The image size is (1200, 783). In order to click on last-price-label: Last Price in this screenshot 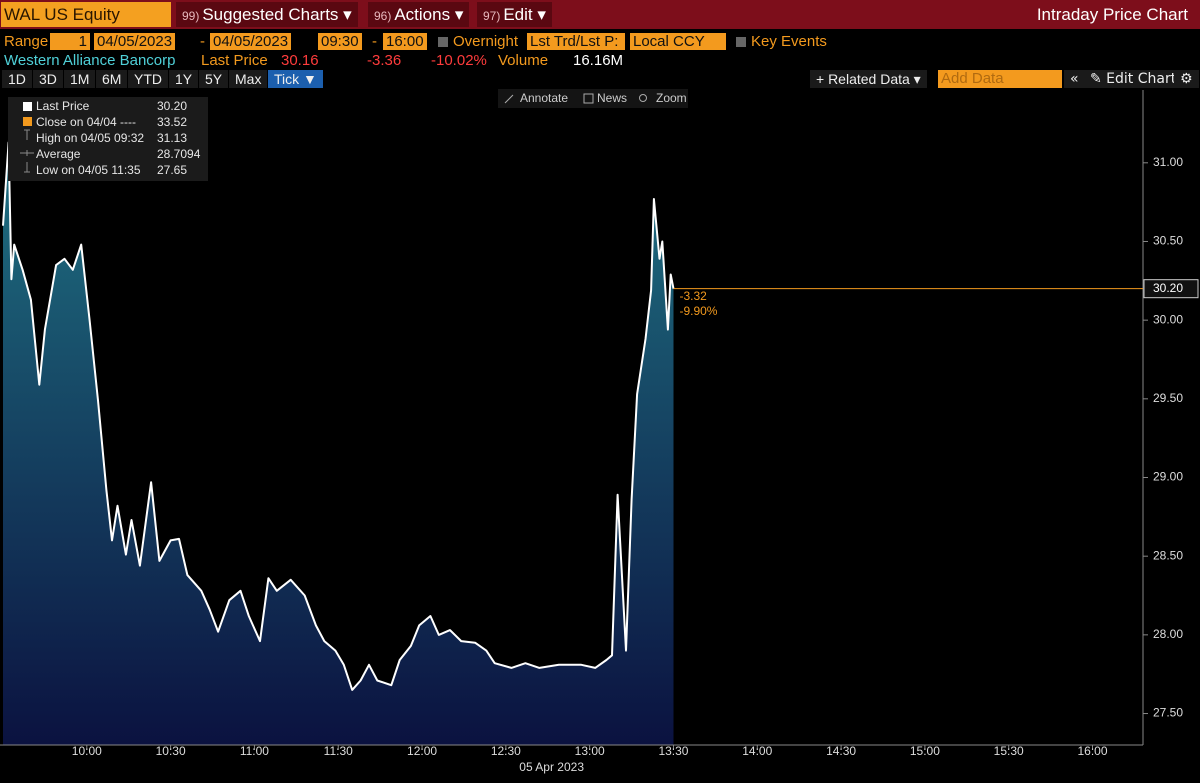, I will do `click(234, 60)`.